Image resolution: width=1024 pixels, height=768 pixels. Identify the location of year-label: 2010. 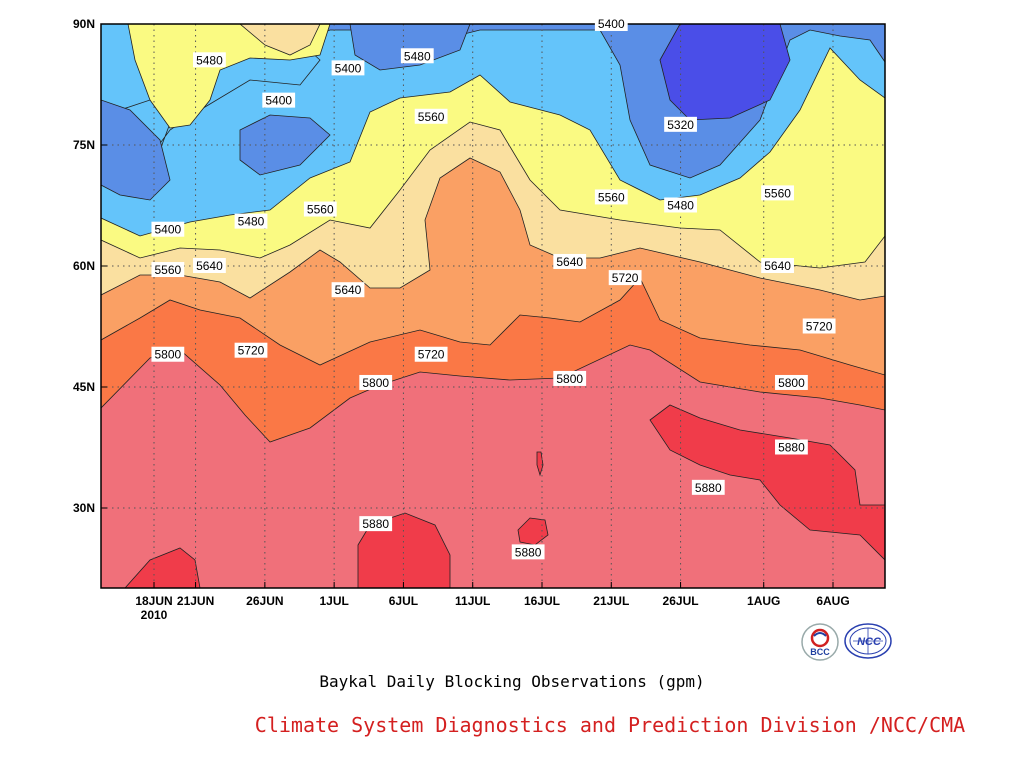
(154, 615).